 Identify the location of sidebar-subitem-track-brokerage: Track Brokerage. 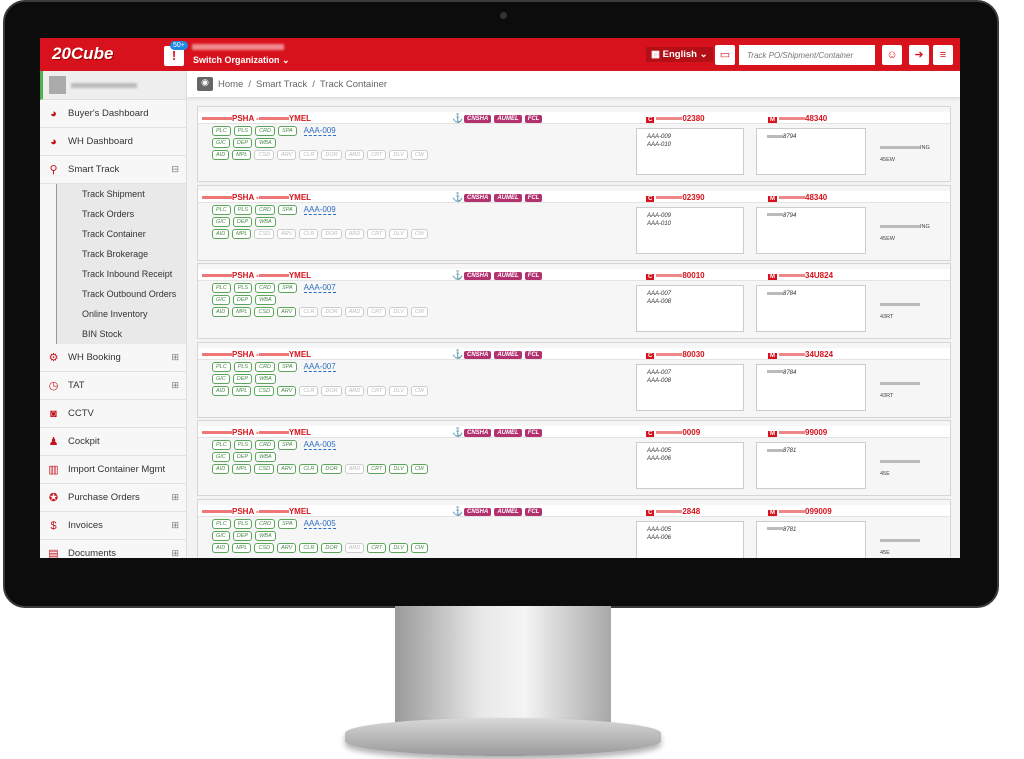
(121, 254).